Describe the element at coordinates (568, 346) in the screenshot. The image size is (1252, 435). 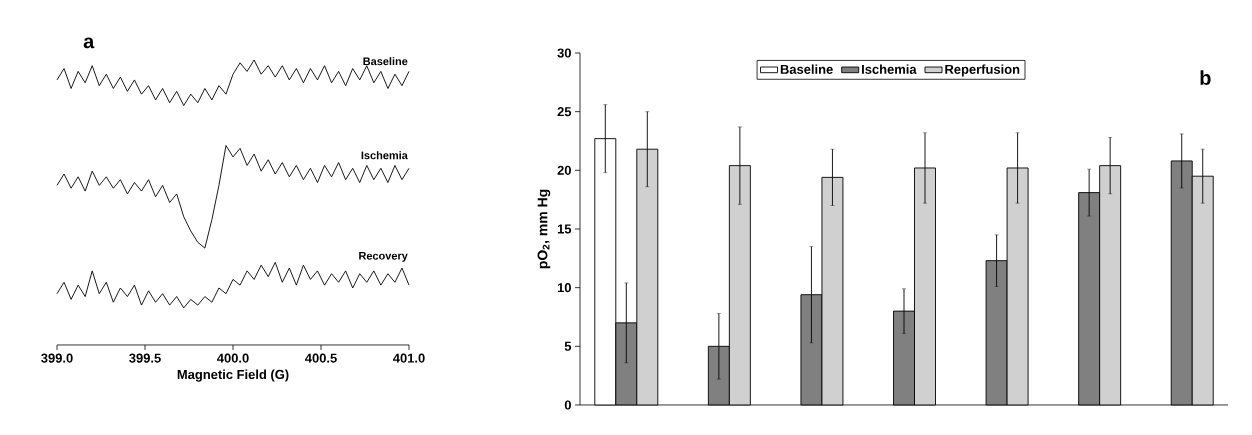
I see `y-tick-label: 5` at that location.